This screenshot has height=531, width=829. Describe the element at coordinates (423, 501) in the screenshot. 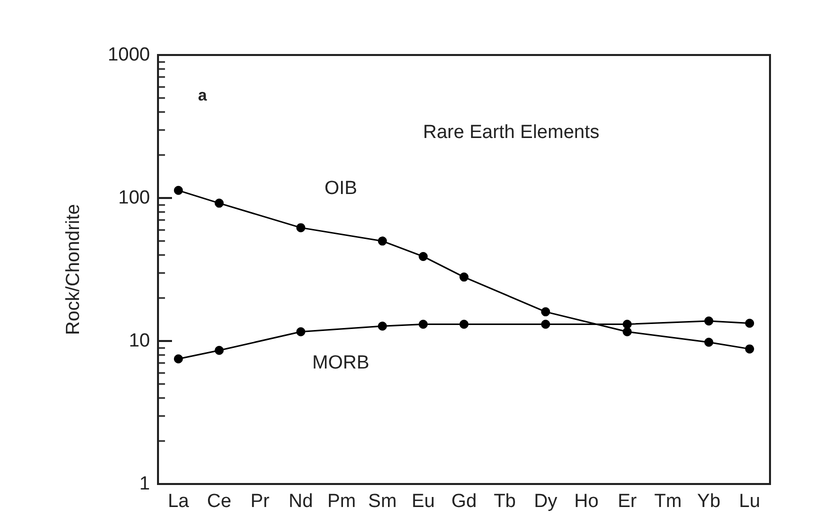

I see `x-tick-label: Eu` at that location.